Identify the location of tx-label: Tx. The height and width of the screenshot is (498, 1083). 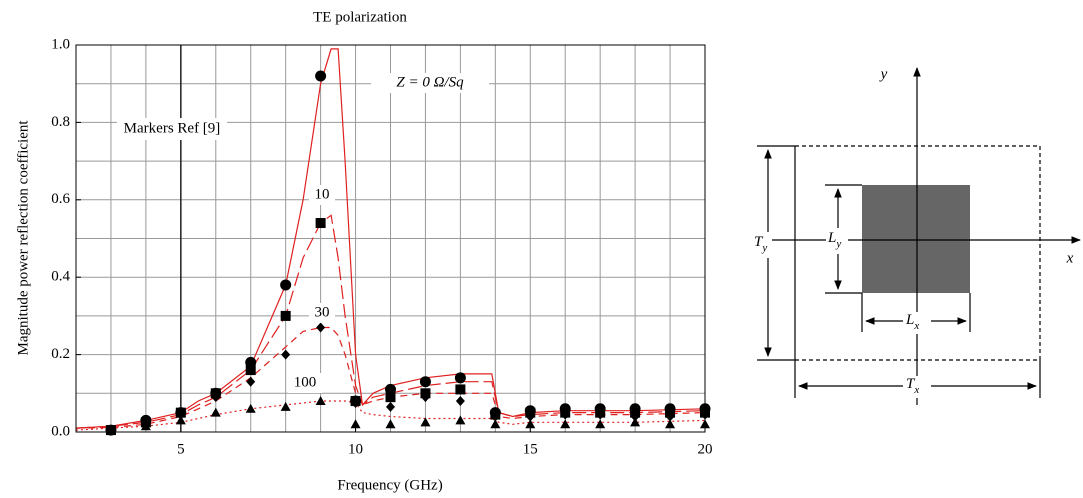
(912, 385).